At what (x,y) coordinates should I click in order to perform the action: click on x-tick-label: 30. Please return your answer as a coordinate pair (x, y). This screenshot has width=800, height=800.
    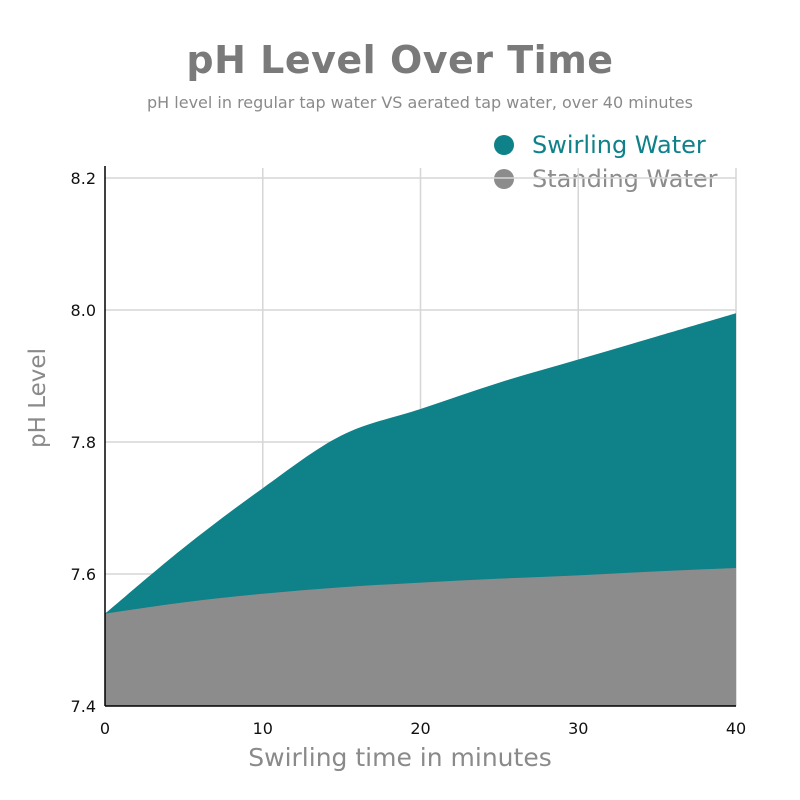
    Looking at the image, I should click on (578, 728).